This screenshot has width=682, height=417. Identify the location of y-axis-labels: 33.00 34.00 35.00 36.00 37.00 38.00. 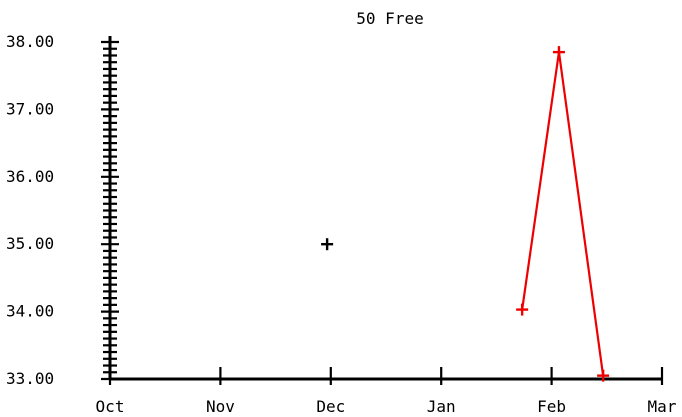
(30, 210).